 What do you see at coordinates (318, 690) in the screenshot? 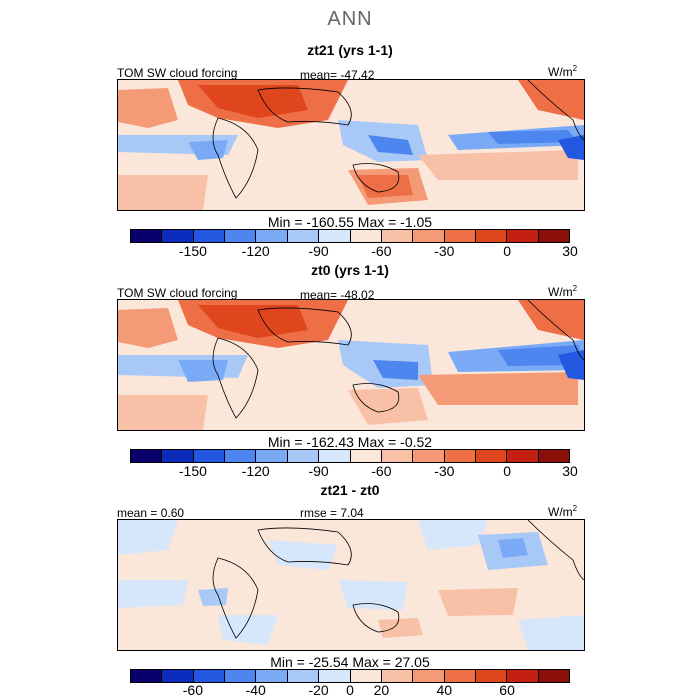
I see `colorbar-tick-label: -20` at bounding box center [318, 690].